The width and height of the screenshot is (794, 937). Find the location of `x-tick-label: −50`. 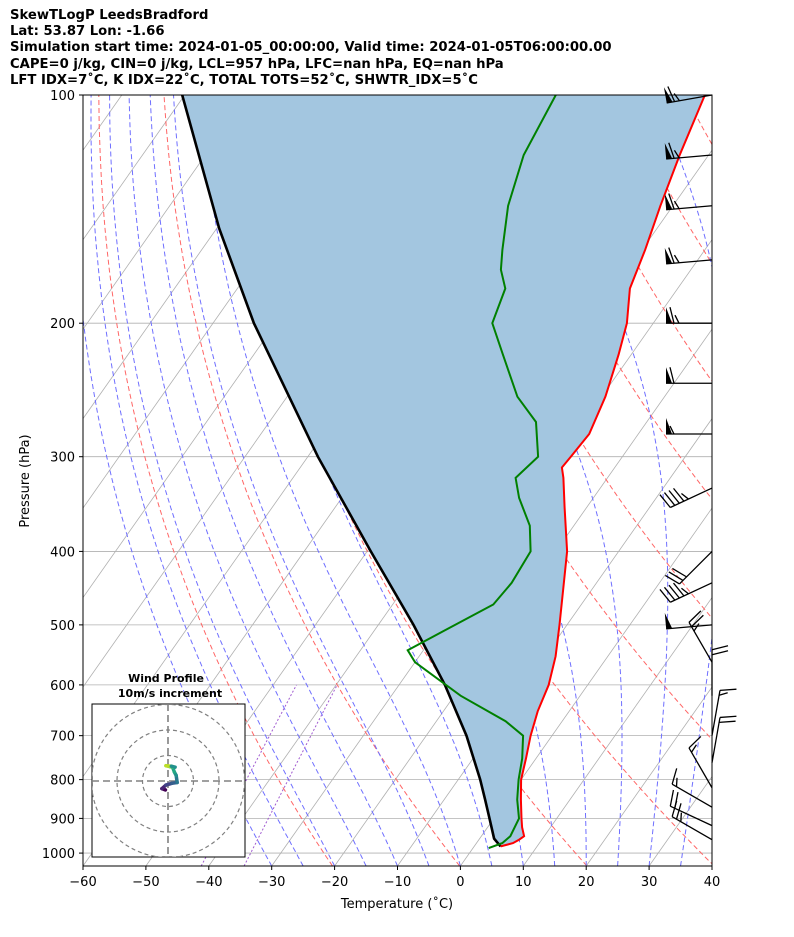

x-tick-label: −50 is located at coordinates (145, 882).